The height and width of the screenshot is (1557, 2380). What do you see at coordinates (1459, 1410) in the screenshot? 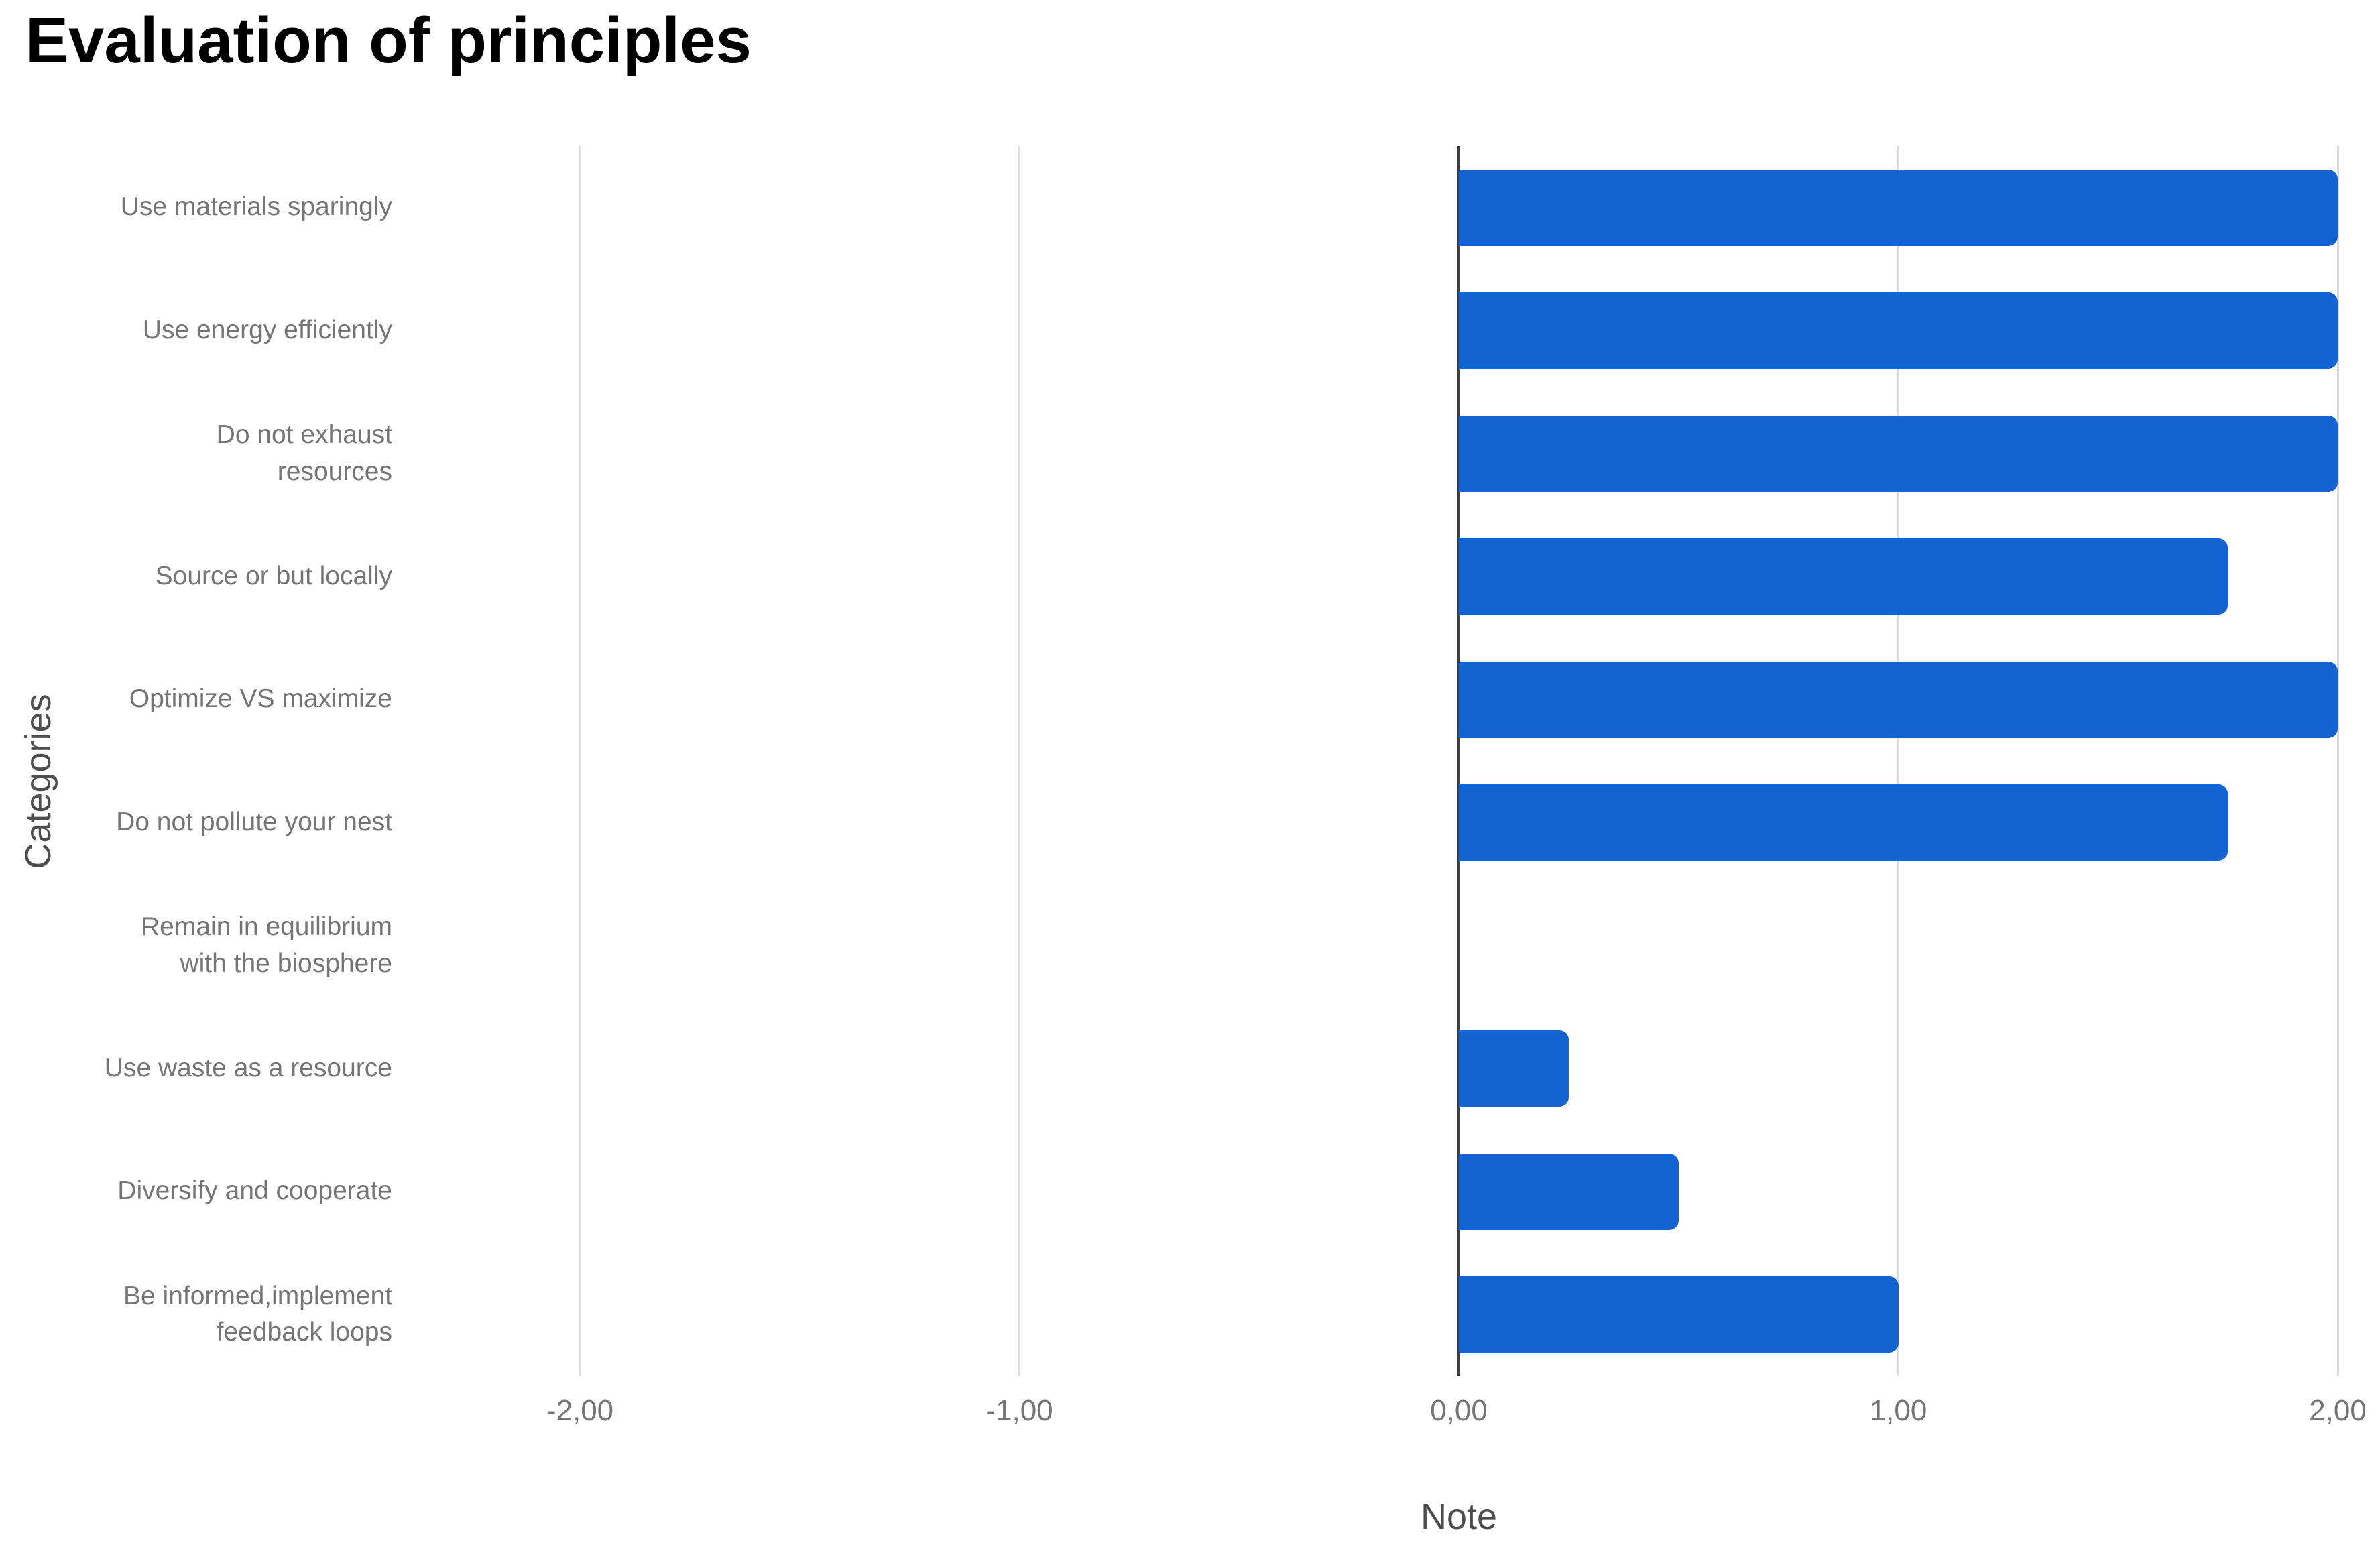
I see `x-tick-label: 0,00` at bounding box center [1459, 1410].